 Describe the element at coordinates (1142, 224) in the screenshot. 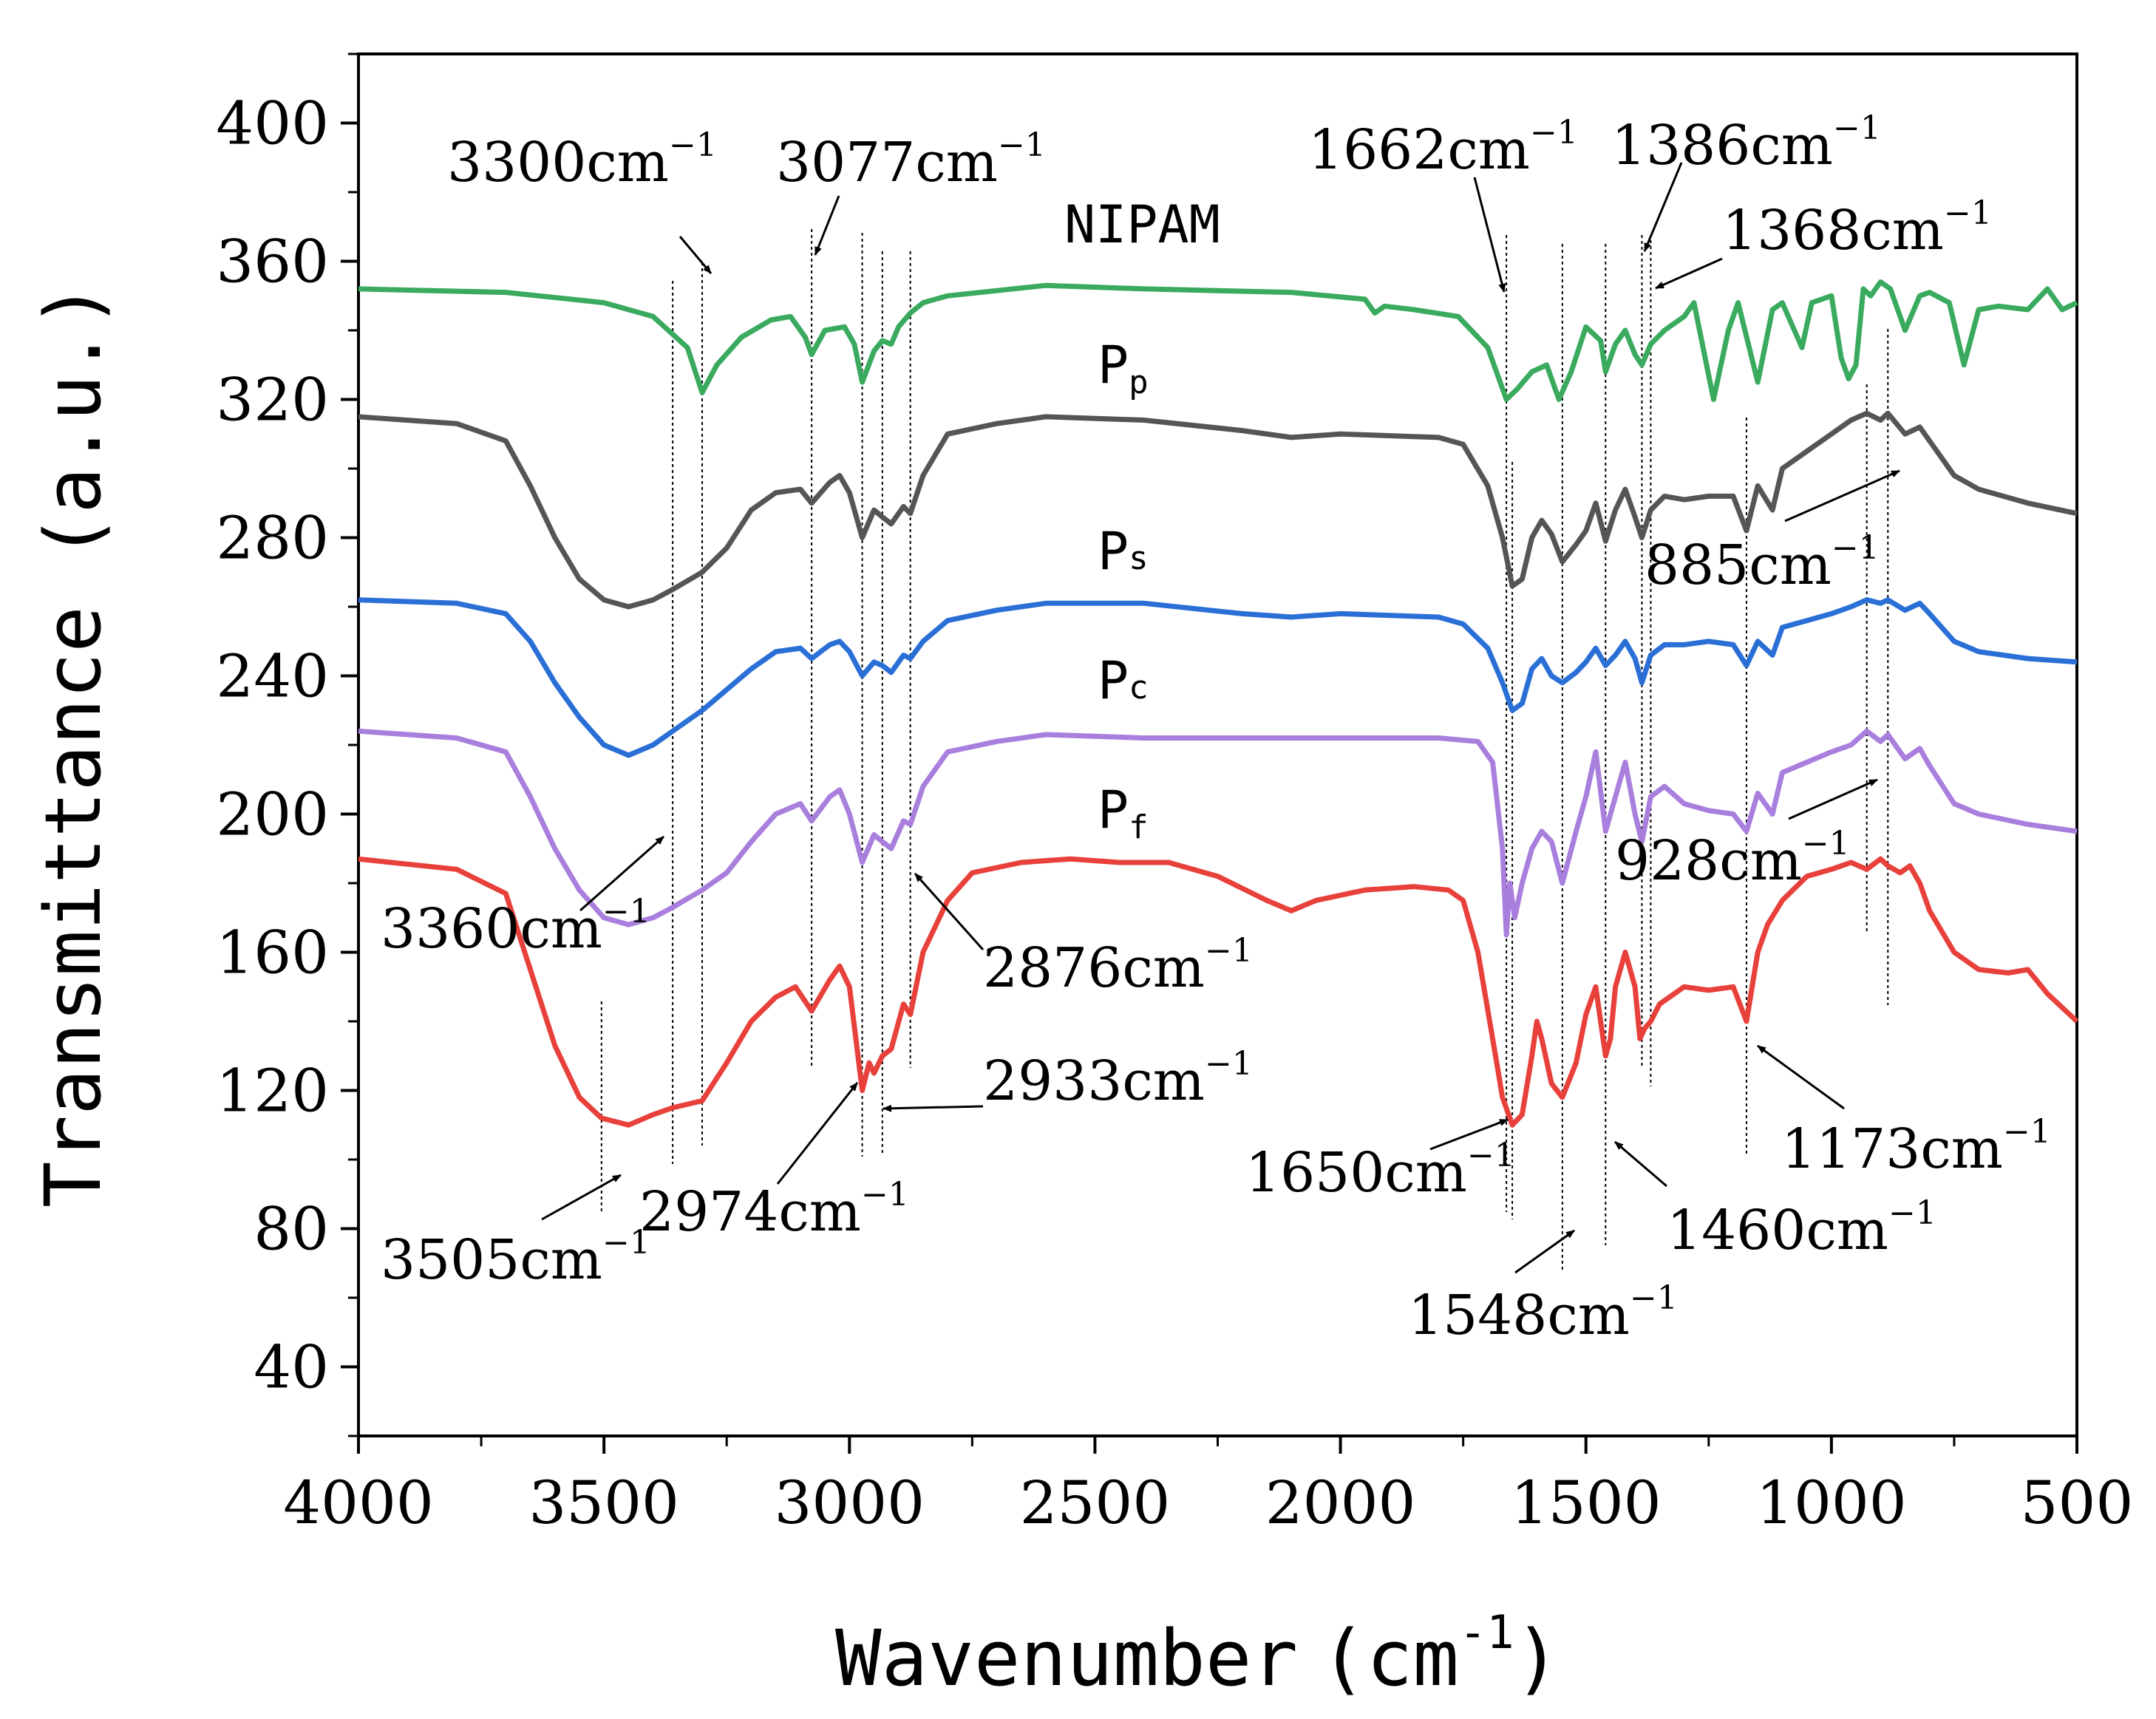

I see `series-label-nipam: NIPAM` at that location.